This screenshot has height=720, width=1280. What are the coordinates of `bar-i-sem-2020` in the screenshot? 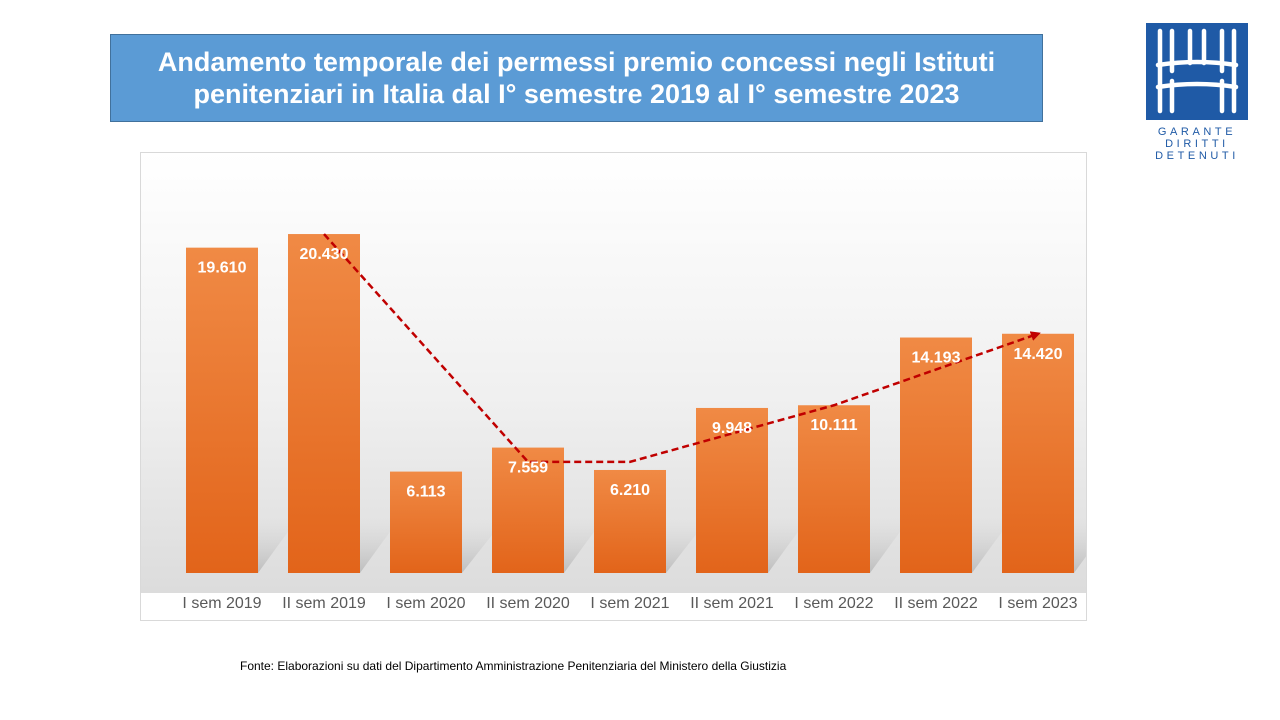 It's located at (426, 522).